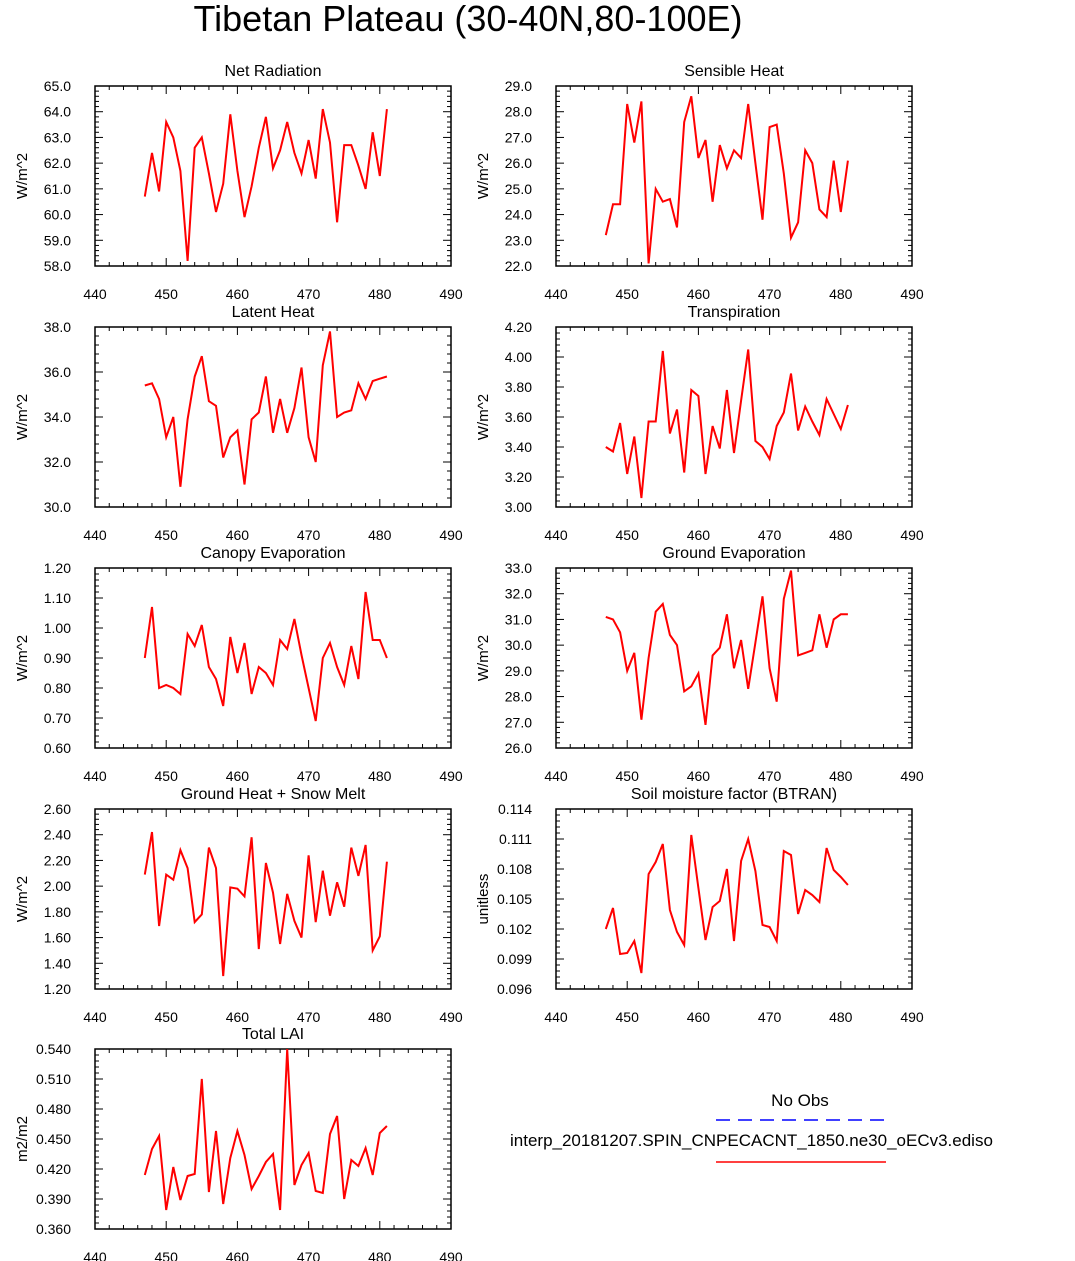 The height and width of the screenshot is (1261, 1075). I want to click on y-tick-label: 4.00, so click(518, 357).